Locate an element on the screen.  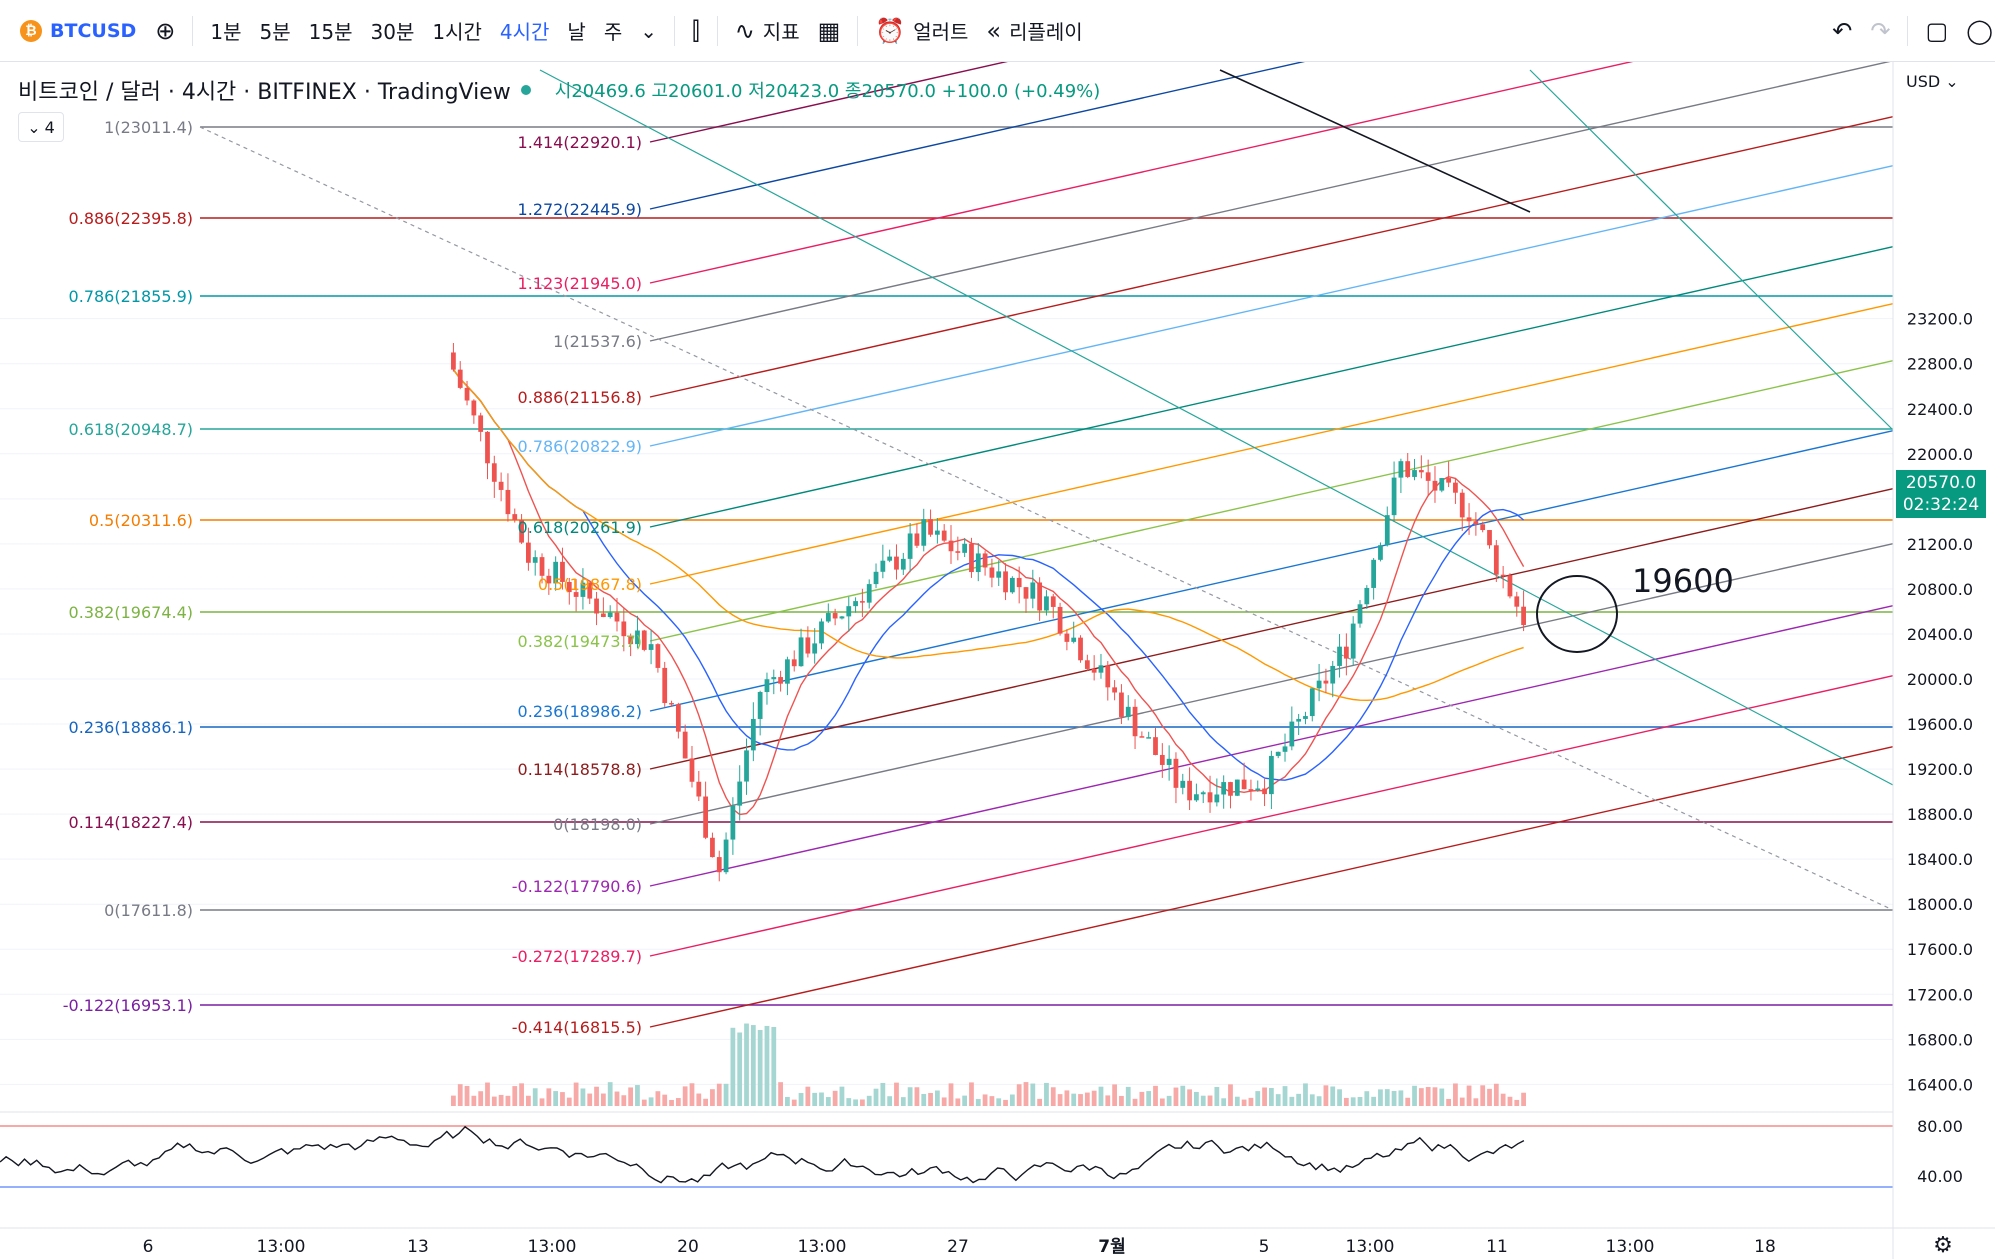
fullscreen-button: ▢ is located at coordinates (1936, 31).